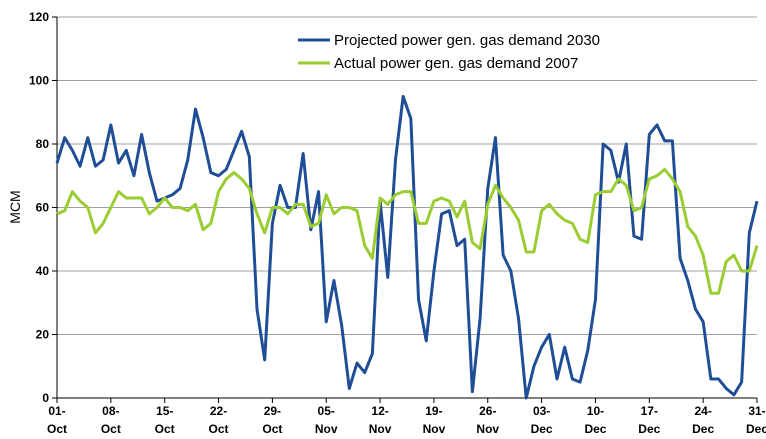 Image resolution: width=766 pixels, height=439 pixels. I want to click on x-tick-label-line: 26-, so click(487, 411).